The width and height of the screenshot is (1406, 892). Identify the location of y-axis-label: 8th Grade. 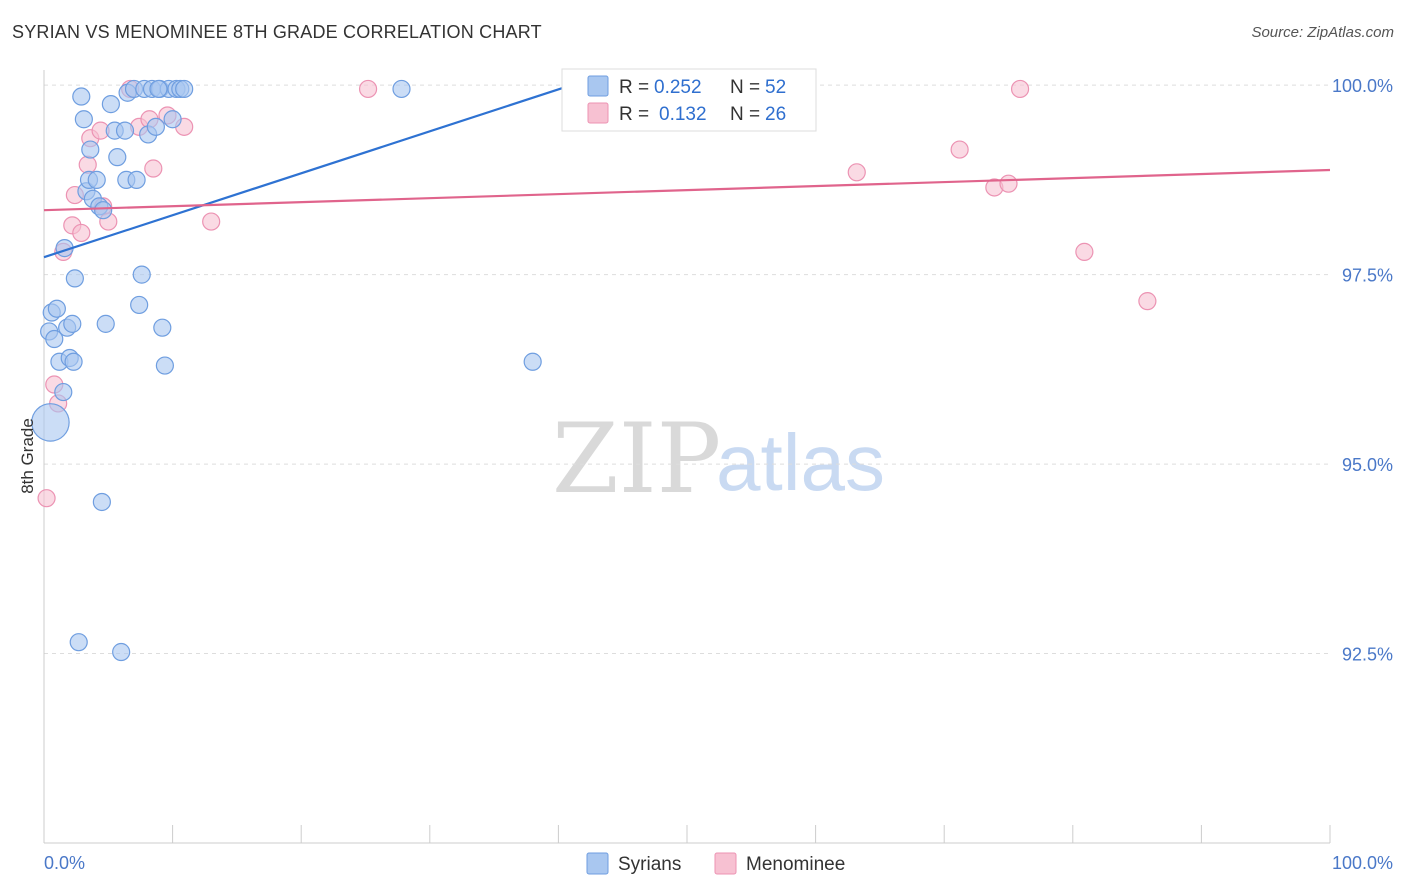
(27, 456).